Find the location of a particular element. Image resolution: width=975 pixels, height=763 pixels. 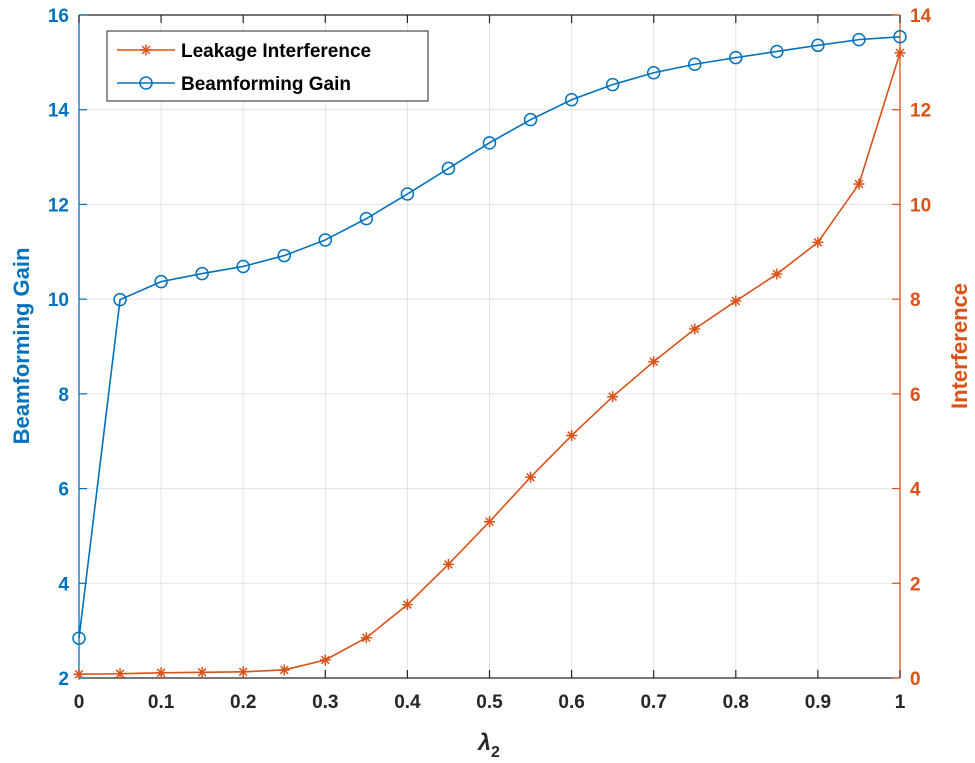

left-tick-label: 16 is located at coordinates (58, 16).